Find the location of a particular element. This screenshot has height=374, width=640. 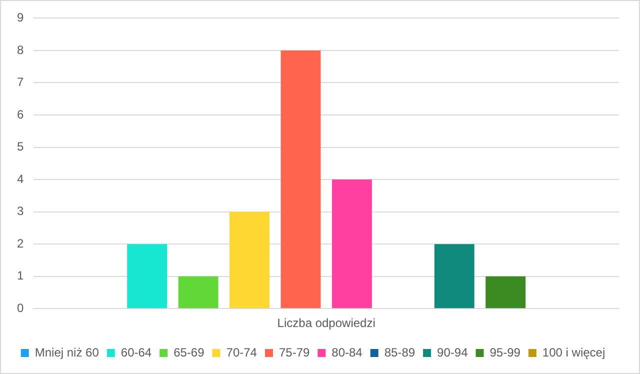

y-tick-label: 7 is located at coordinates (20, 82).